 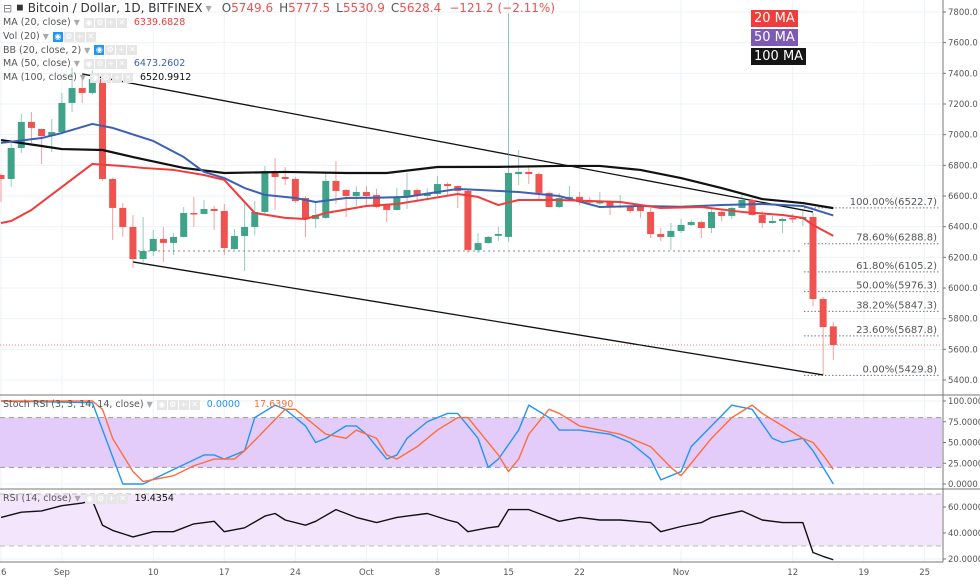 I want to click on rsi-name: RSI (14, close), so click(x=37, y=499).